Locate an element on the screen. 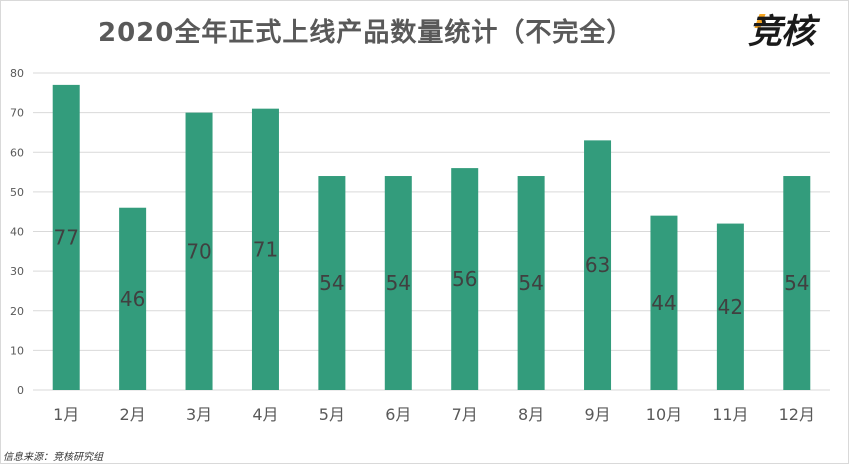  x-tick-label: 9月 is located at coordinates (597, 414).